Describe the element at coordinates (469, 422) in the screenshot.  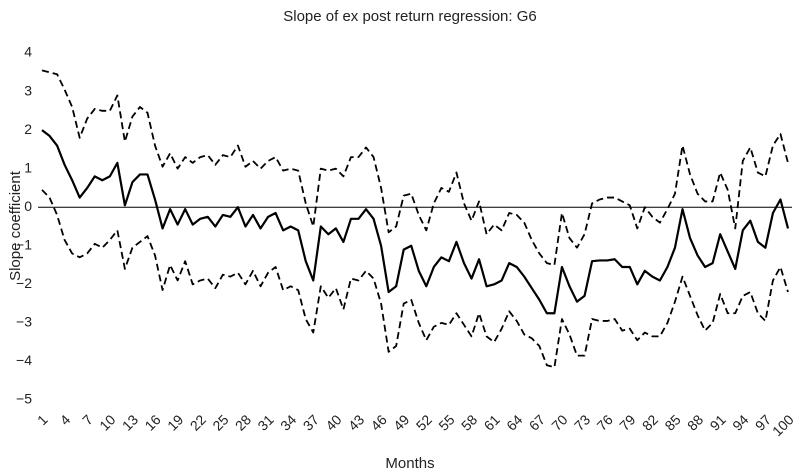
I see `x-tick-label: 58` at that location.